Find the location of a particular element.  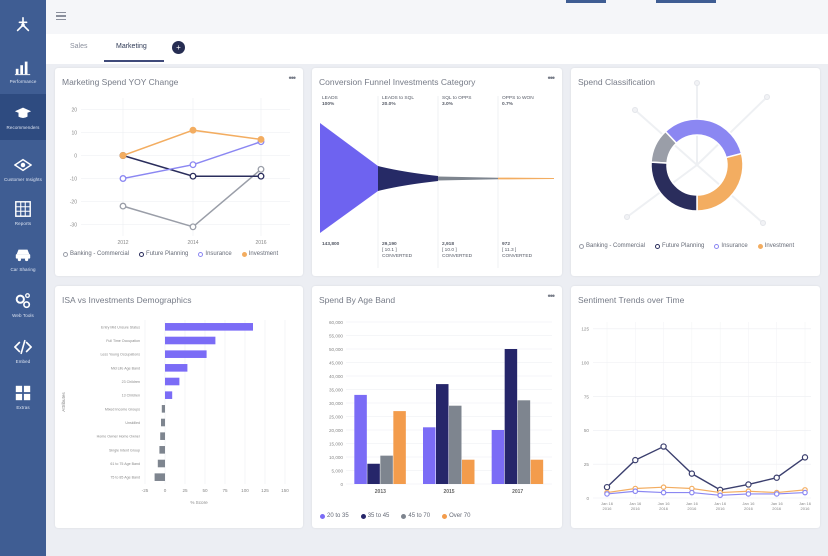

nav-item-extras: Extras is located at coordinates (23, 397).